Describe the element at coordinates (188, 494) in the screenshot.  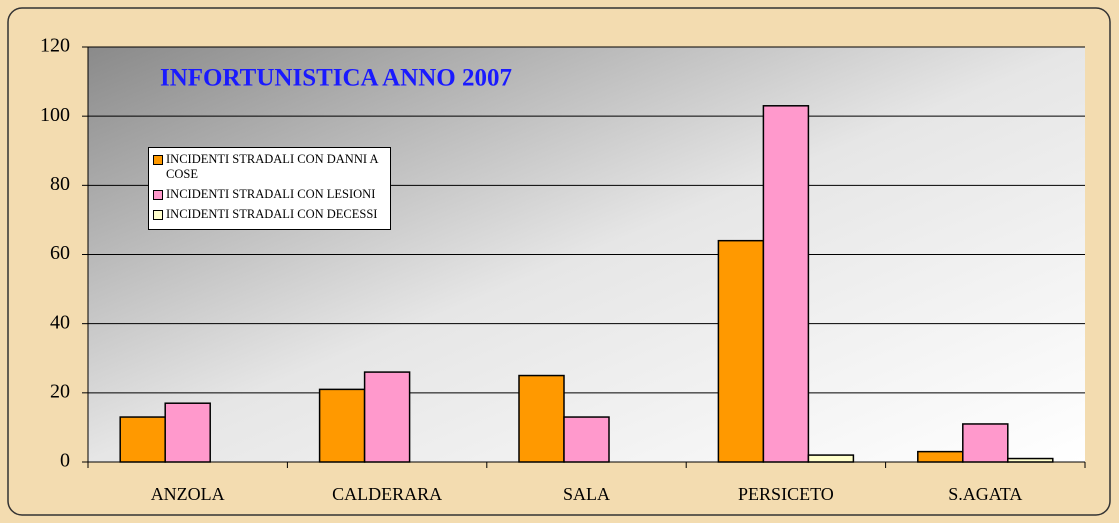
I see `x-tick-label: ANZOLA` at that location.